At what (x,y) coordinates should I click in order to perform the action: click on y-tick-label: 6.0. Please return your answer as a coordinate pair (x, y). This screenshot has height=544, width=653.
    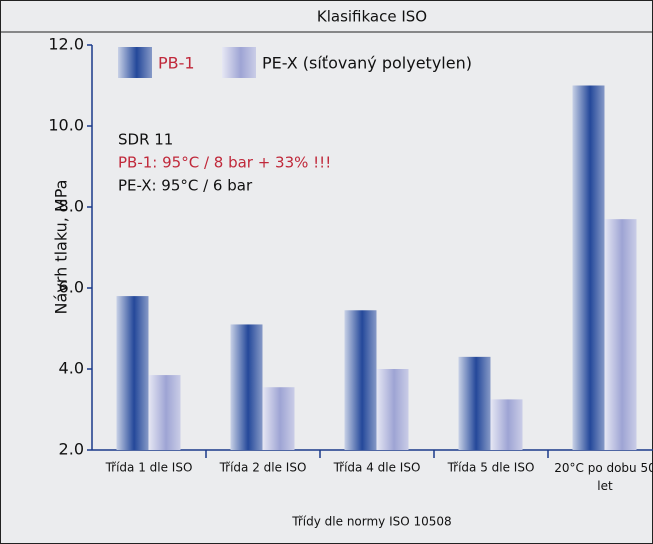
    Looking at the image, I should click on (71, 287).